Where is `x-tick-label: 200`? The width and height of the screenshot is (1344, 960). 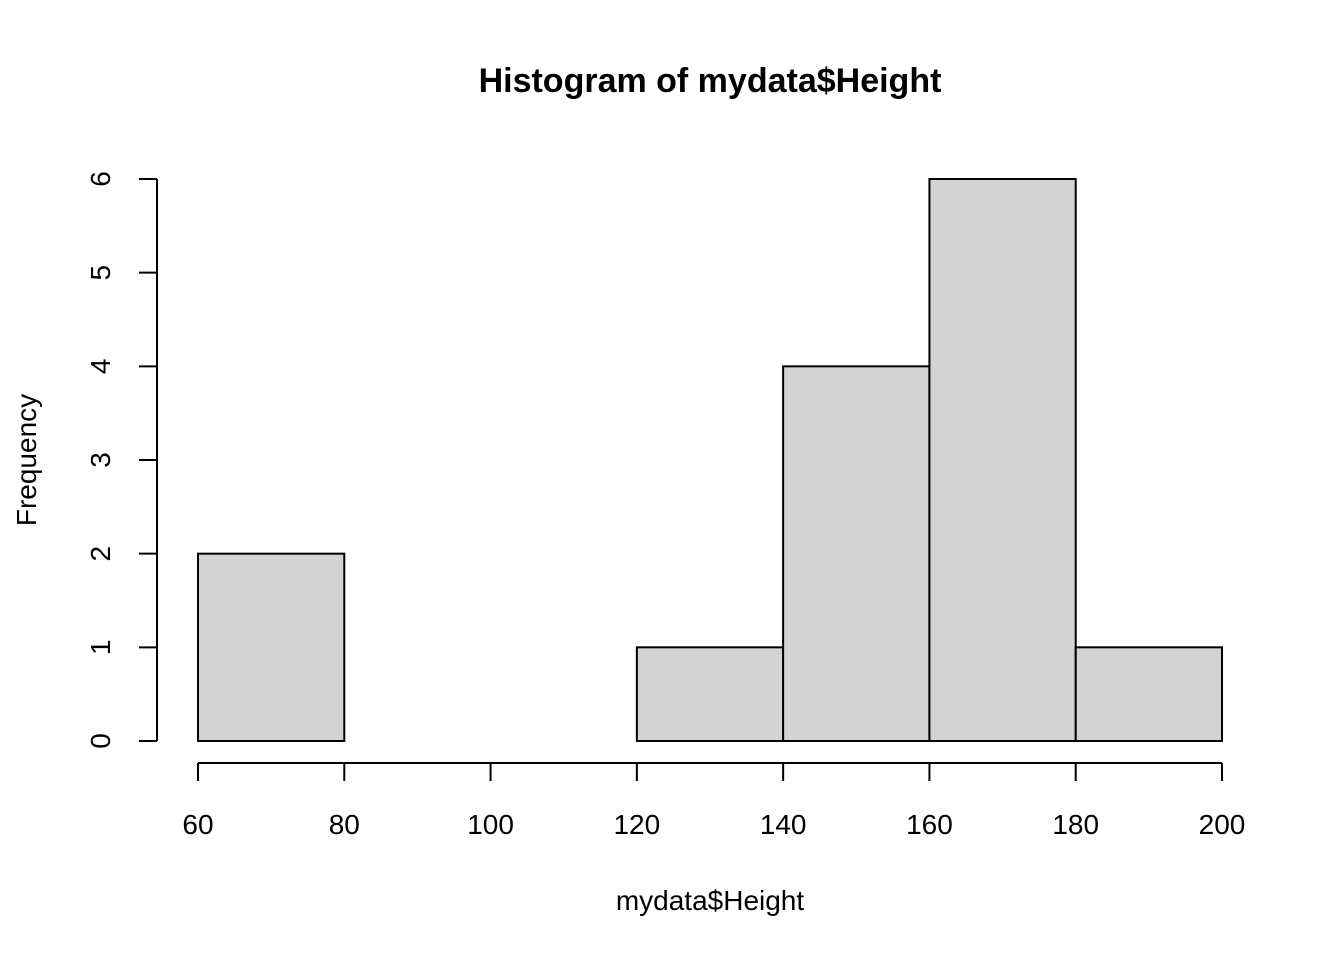 x-tick-label: 200 is located at coordinates (1222, 824).